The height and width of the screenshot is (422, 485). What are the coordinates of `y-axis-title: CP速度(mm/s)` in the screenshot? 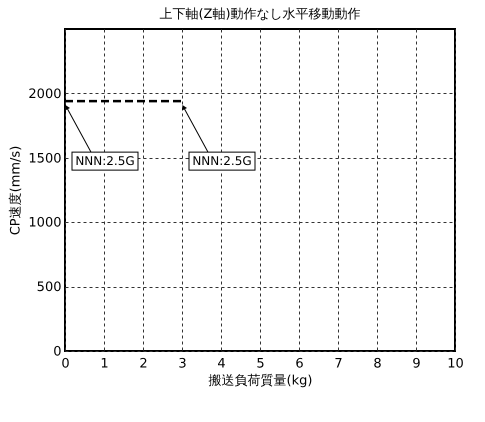 It's located at (15, 191).